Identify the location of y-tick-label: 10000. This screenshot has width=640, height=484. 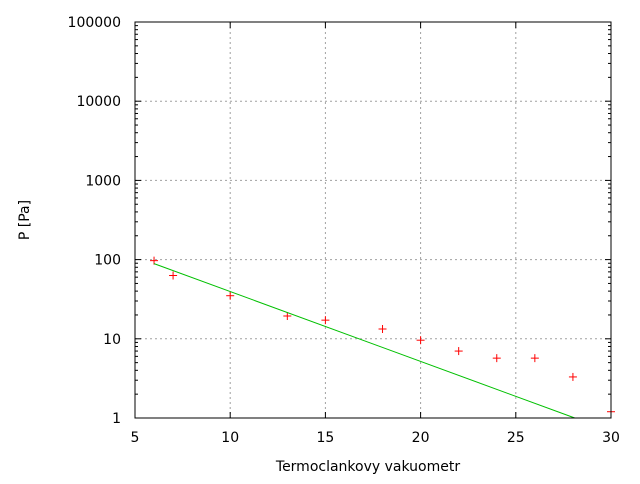
(98, 102).